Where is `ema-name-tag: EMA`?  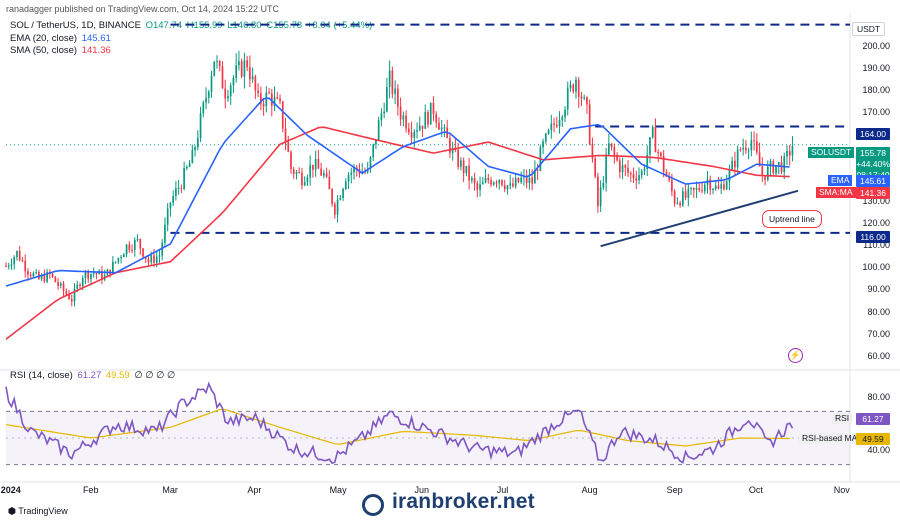 ema-name-tag: EMA is located at coordinates (840, 180).